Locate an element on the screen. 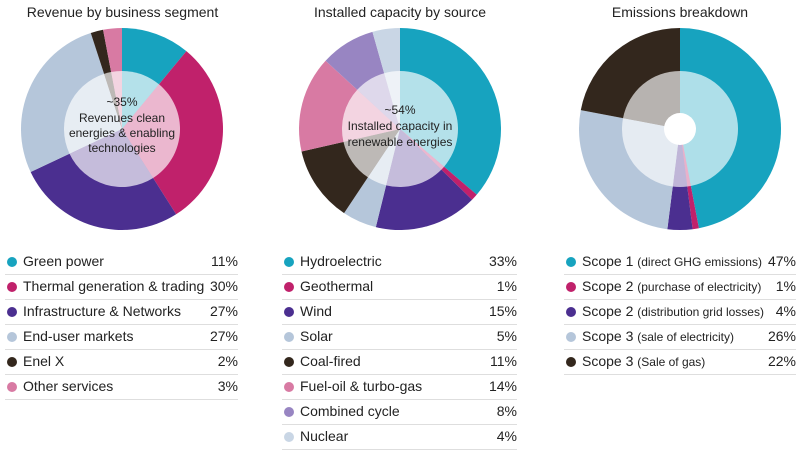 The image size is (800, 450). center-text-line: Revenues clean is located at coordinates (122, 118).